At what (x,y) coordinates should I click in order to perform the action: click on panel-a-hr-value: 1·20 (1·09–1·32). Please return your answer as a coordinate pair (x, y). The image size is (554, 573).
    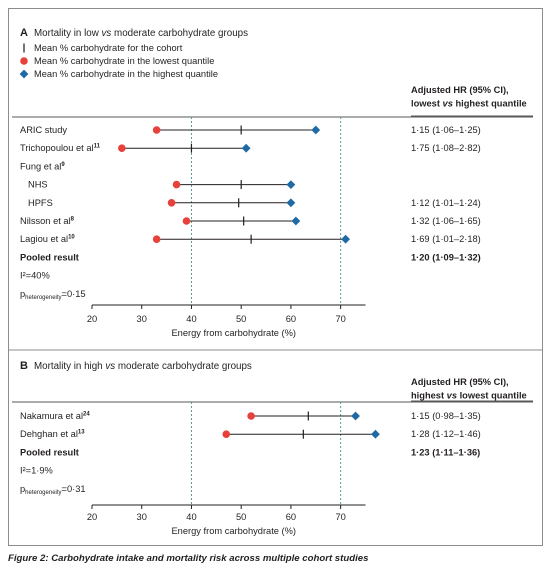
    Looking at the image, I should click on (446, 257).